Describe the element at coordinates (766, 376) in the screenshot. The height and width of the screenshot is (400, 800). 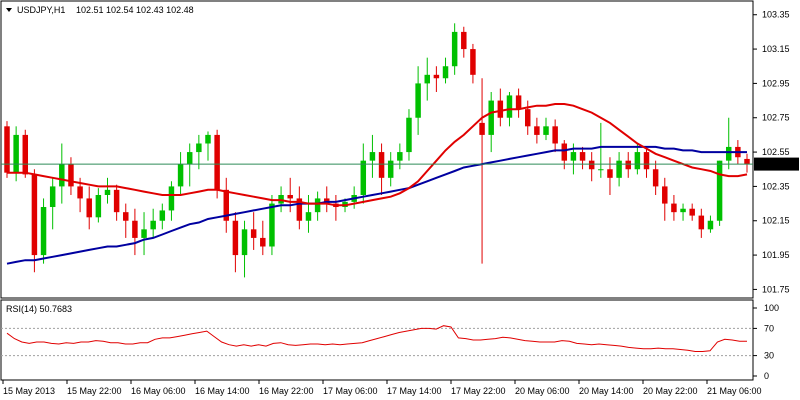
I see `rsi-tick-label: 0` at that location.